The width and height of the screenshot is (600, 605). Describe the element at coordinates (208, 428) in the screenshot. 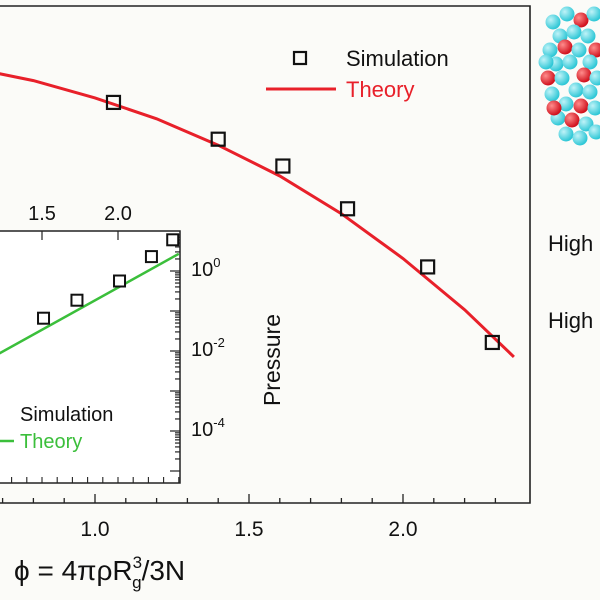

I see `inset-log-tick-label: 10⁻⁴` at that location.